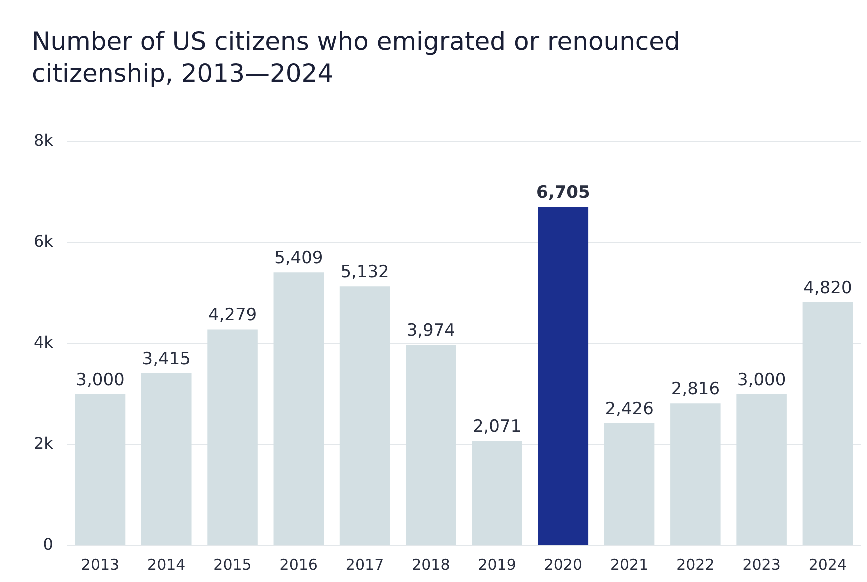 The image size is (867, 582). Describe the element at coordinates (695, 390) in the screenshot. I see `data-label: 2,816` at that location.